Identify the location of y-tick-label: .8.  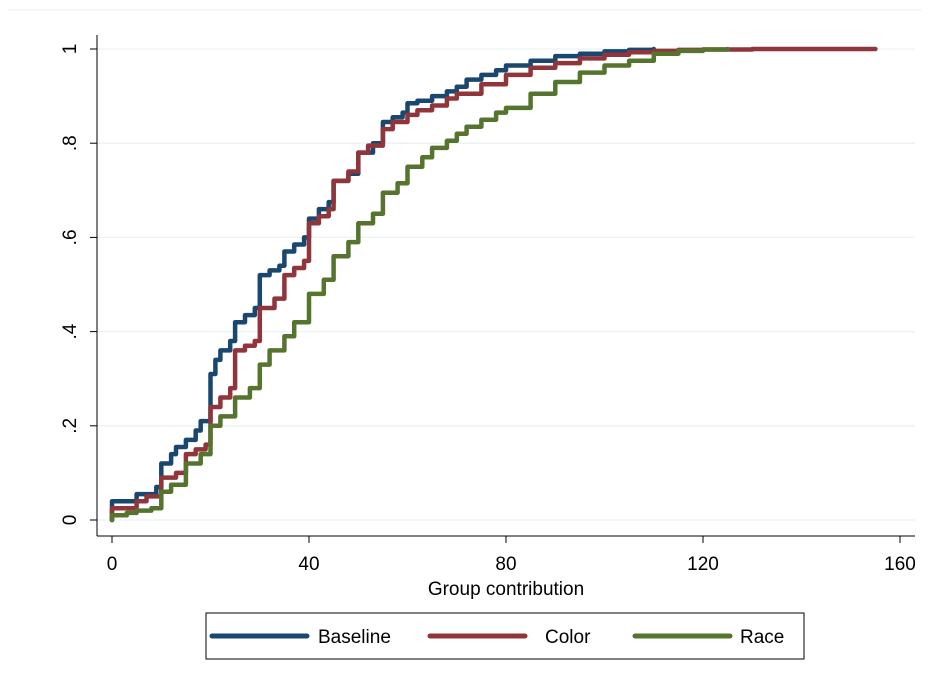
(70, 143).